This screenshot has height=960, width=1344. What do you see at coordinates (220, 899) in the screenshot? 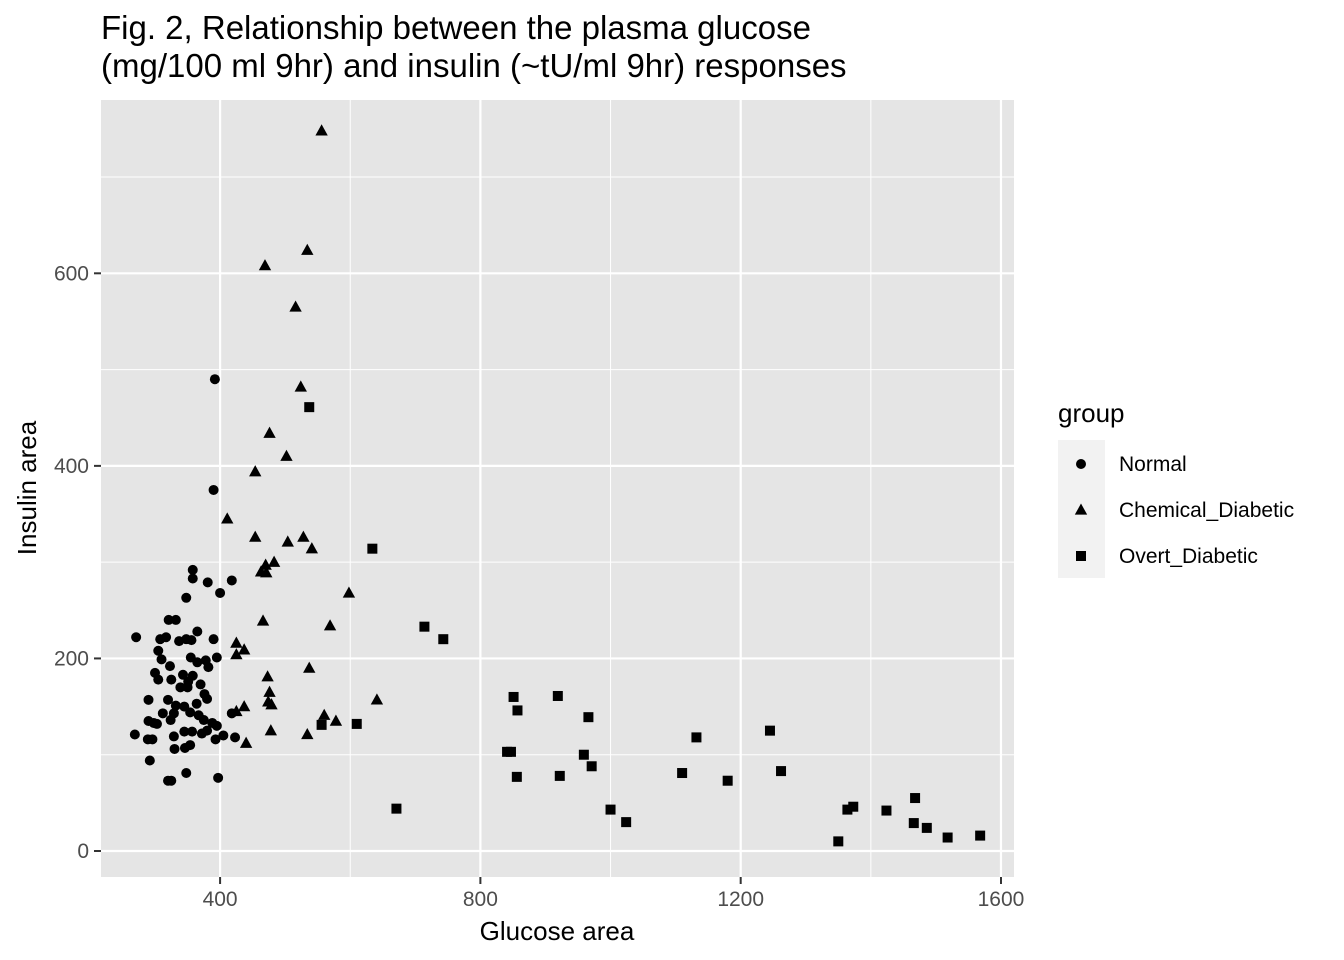
I see `x-tick-label: 400` at bounding box center [220, 899].